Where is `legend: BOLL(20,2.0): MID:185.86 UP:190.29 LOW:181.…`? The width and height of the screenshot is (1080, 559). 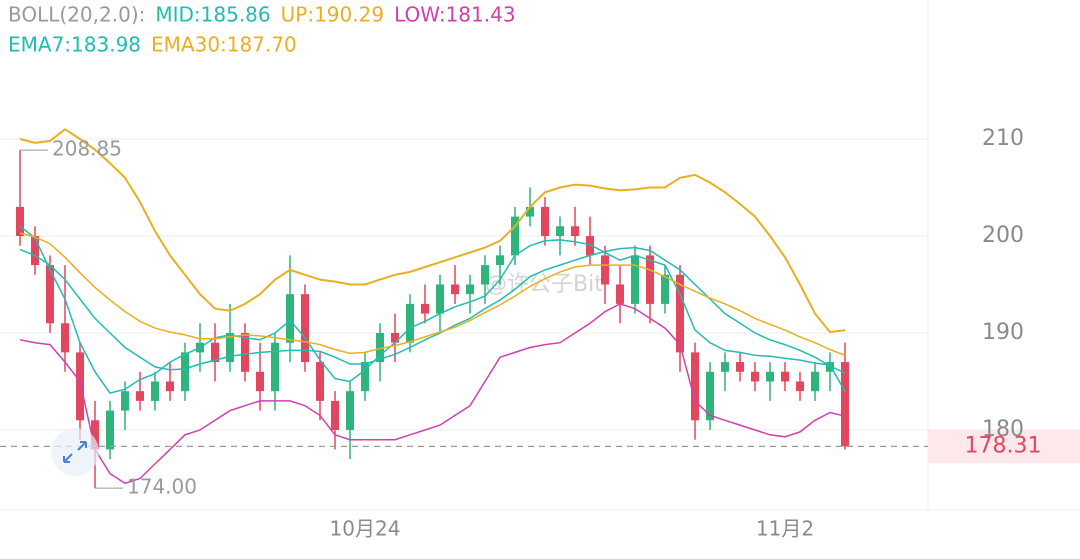
legend: BOLL(20,2.0): MID:185.86 UP:190.29 LOW:181.… is located at coordinates (262, 30).